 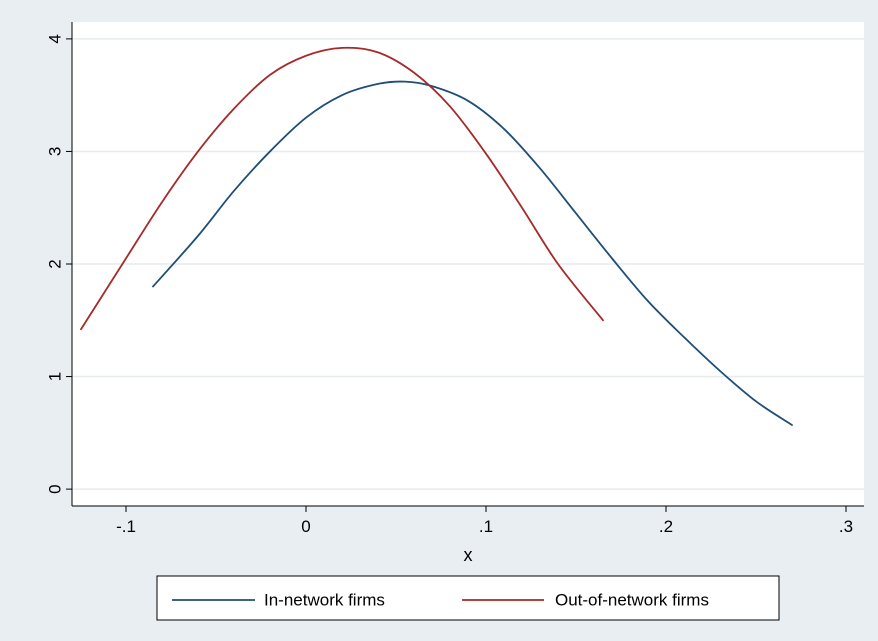 What do you see at coordinates (305, 526) in the screenshot?
I see `x-tick-label: 0` at bounding box center [305, 526].